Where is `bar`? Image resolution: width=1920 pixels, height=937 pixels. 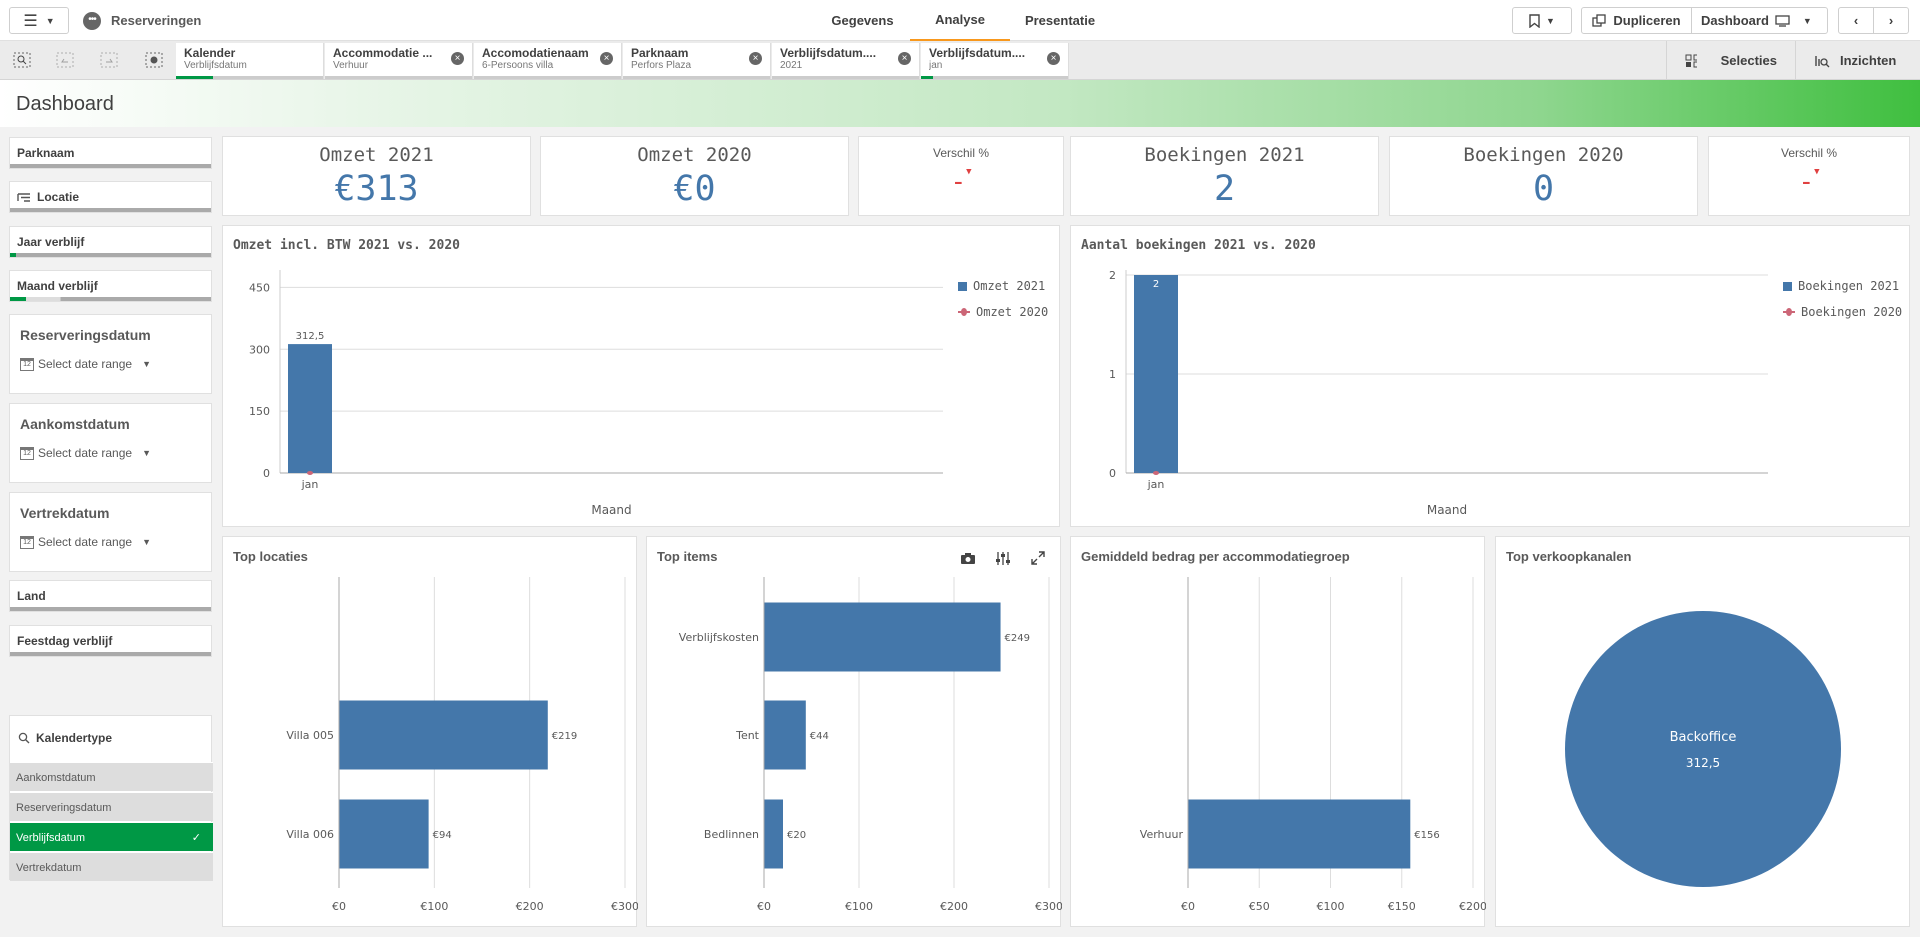 bar is located at coordinates (882, 637).